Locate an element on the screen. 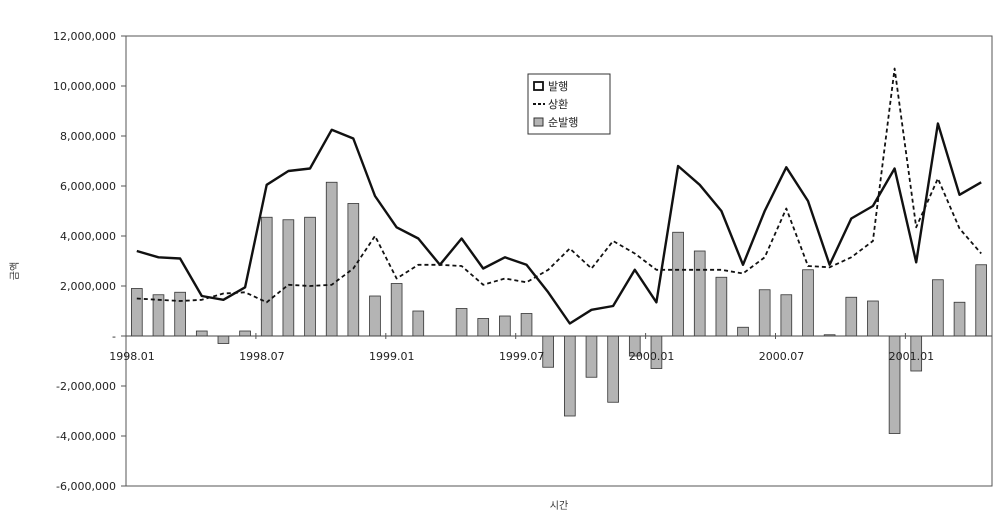  x-tick-label-5: 2000.07 is located at coordinates (782, 356).